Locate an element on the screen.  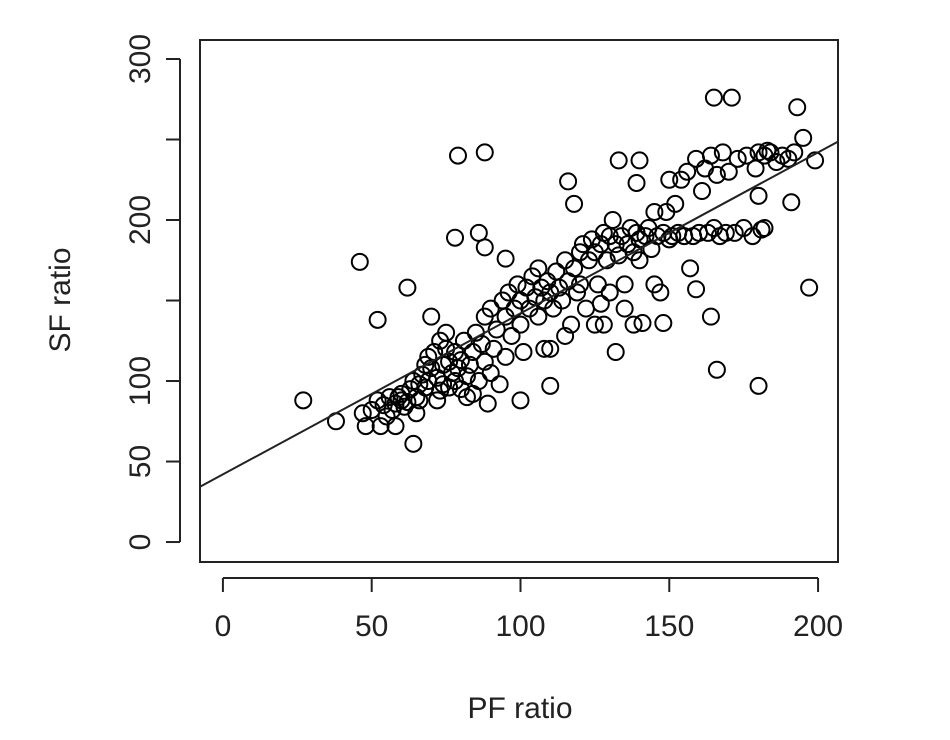
x-tick-label: 50 is located at coordinates (371, 626).